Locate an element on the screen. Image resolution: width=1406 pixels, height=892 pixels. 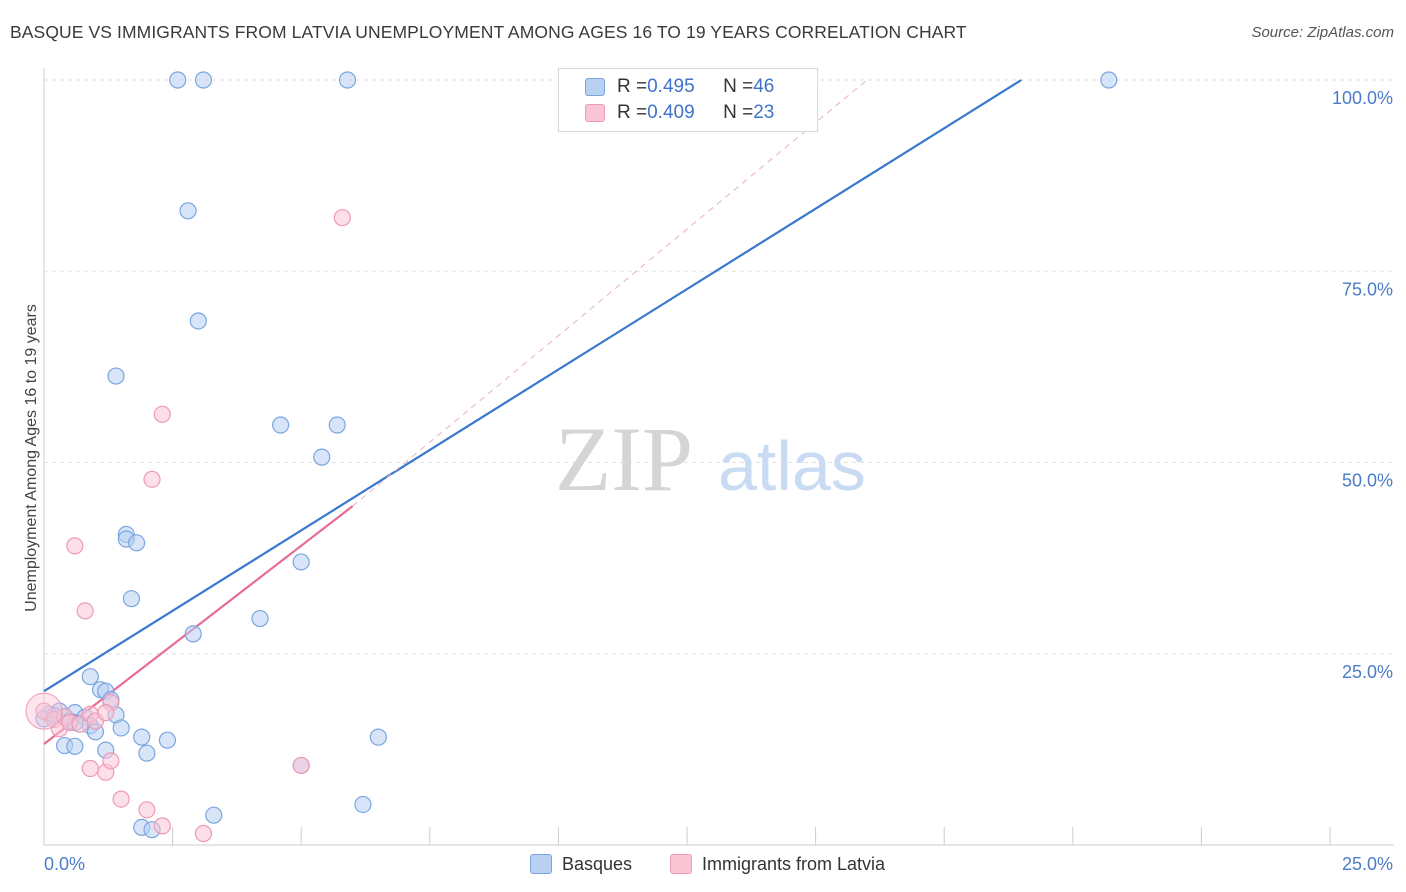
latvia-r-label: R = is located at coordinates (632, 112).